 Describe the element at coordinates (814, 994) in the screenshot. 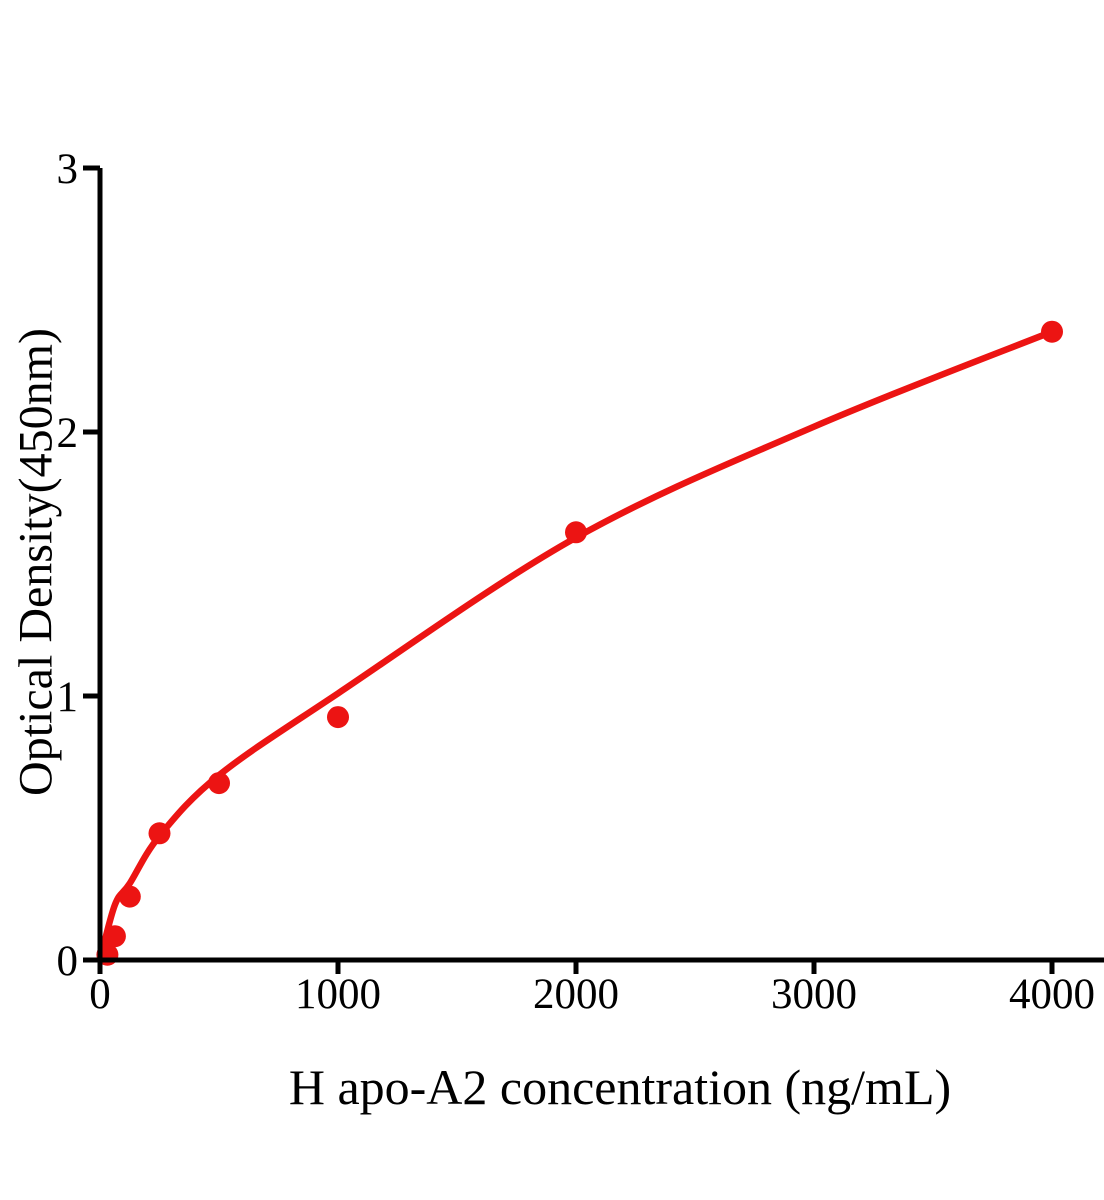

I see `x-tick-label: 3000` at that location.